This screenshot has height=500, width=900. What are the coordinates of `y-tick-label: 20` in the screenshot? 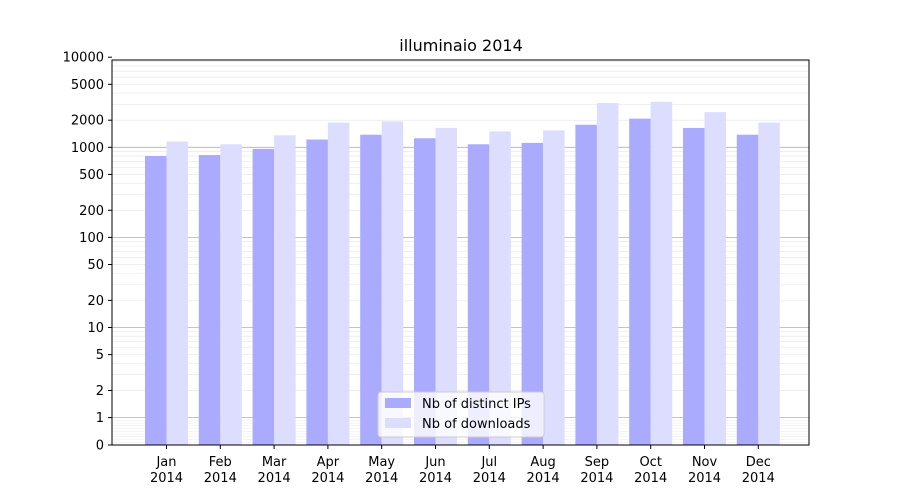 It's located at (95, 301).